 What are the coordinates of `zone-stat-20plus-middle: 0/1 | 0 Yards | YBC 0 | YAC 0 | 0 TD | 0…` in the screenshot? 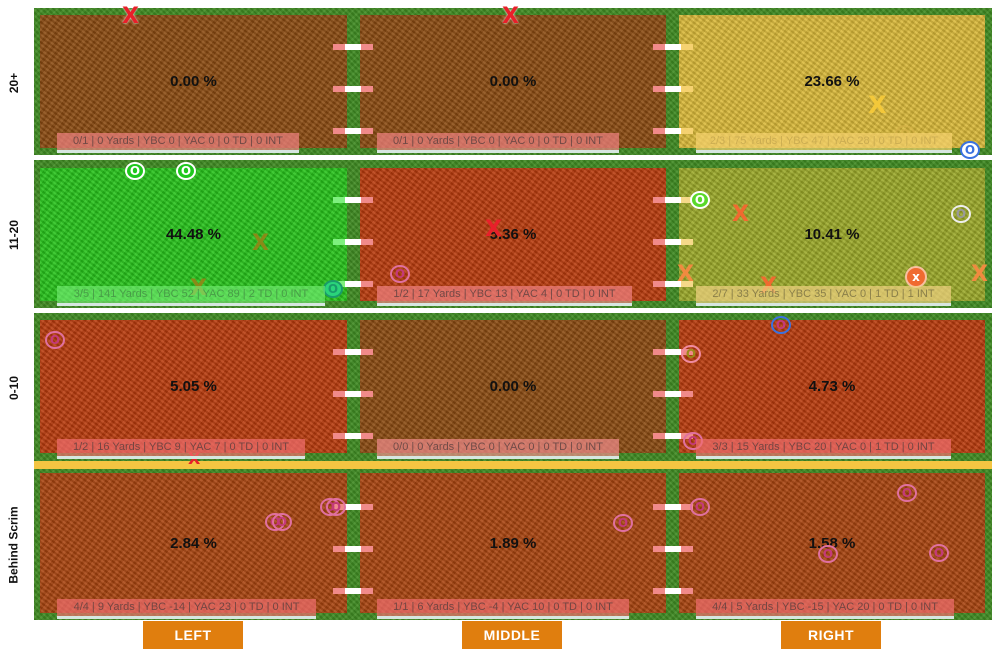 It's located at (498, 143).